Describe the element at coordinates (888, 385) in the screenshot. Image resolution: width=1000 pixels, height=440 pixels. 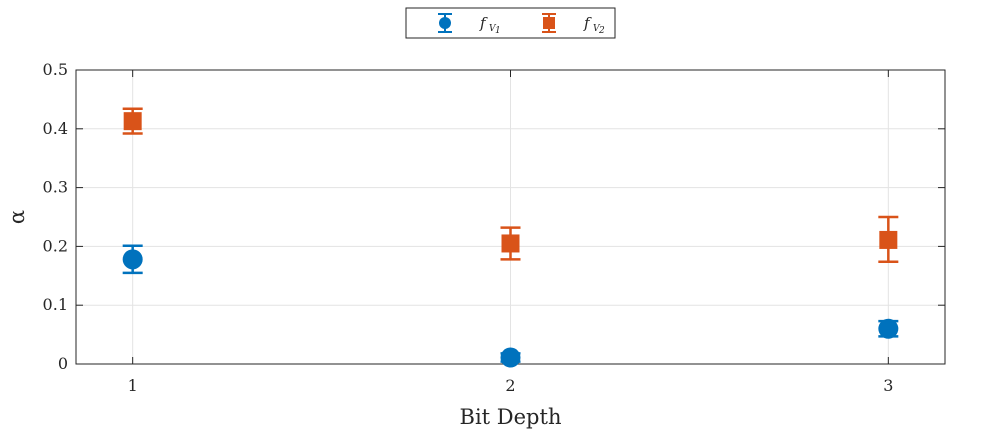
I see `x-tick-label: 3` at that location.